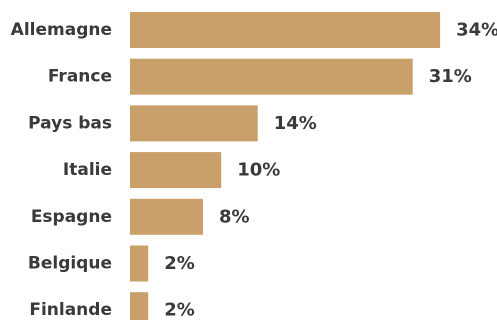 Image resolution: width=497 pixels, height=320 pixels. I want to click on value-label: 8%, so click(234, 216).